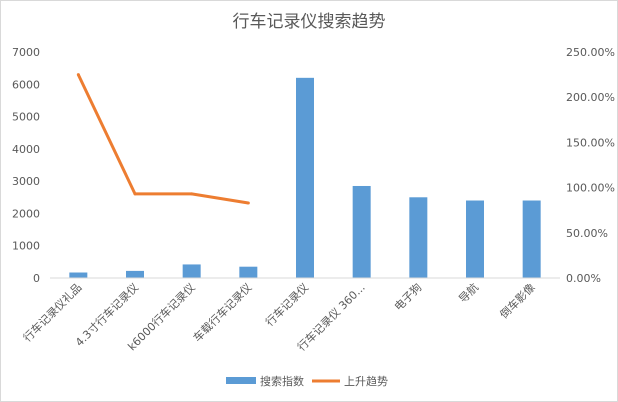 The height and width of the screenshot is (402, 618). Describe the element at coordinates (590, 97) in the screenshot. I see `y-right-tick-label: 200.00%` at that location.